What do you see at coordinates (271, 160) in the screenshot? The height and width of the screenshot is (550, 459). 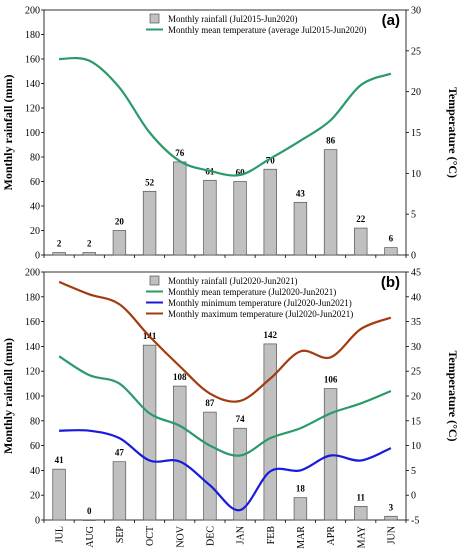 I see `bar-value-label: 70` at bounding box center [271, 160].